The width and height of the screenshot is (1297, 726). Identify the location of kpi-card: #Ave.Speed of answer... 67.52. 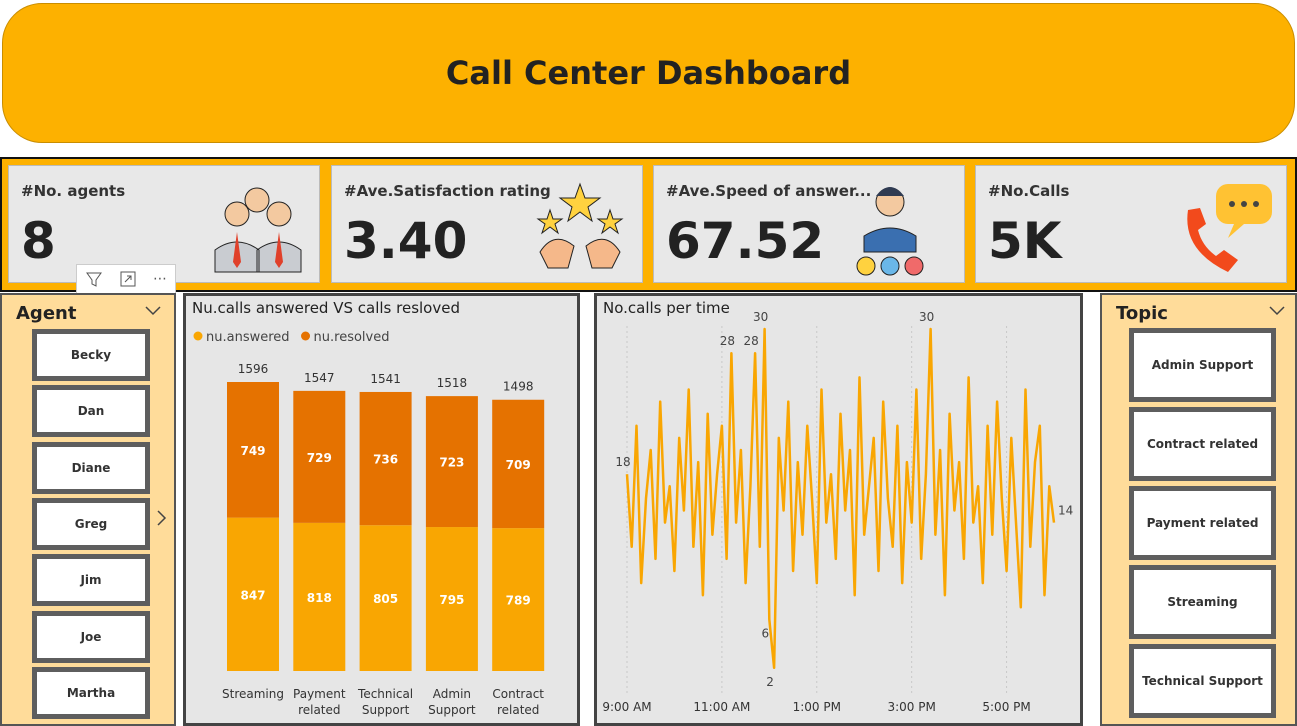
(809, 224).